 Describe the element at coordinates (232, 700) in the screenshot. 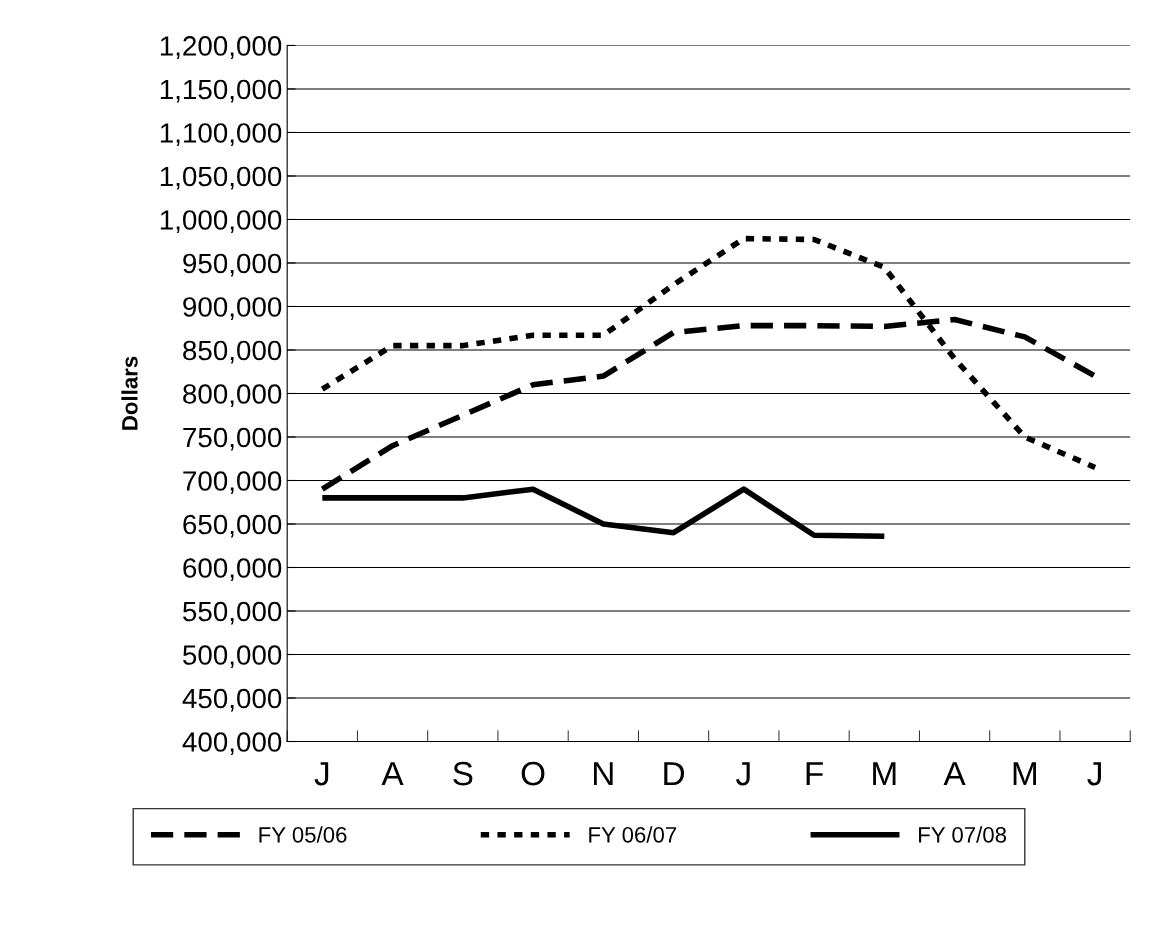

I see `y-tick-label: 450,000` at that location.